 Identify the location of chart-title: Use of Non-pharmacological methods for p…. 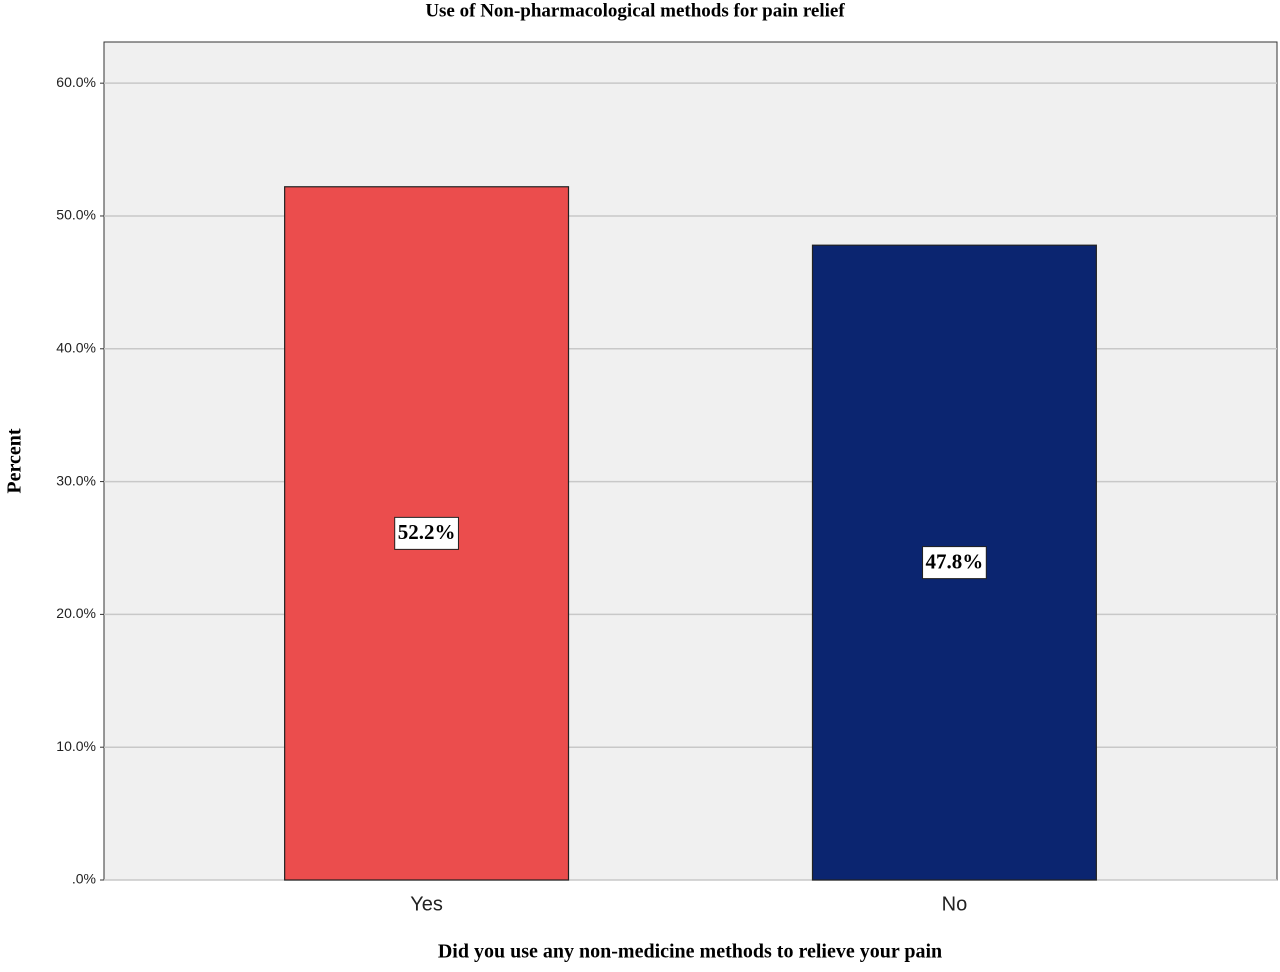
(635, 10).